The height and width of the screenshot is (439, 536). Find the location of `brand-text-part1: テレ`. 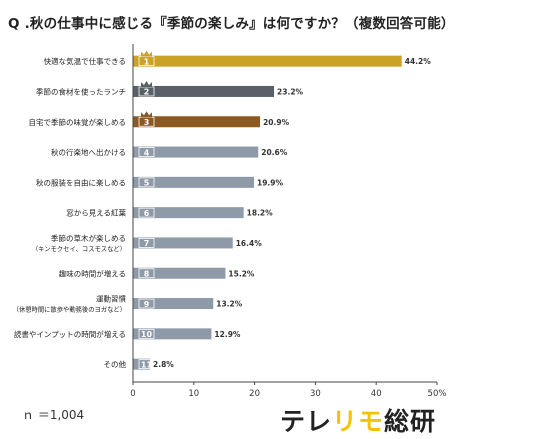

brand-text-part1: テレ is located at coordinates (306, 421).